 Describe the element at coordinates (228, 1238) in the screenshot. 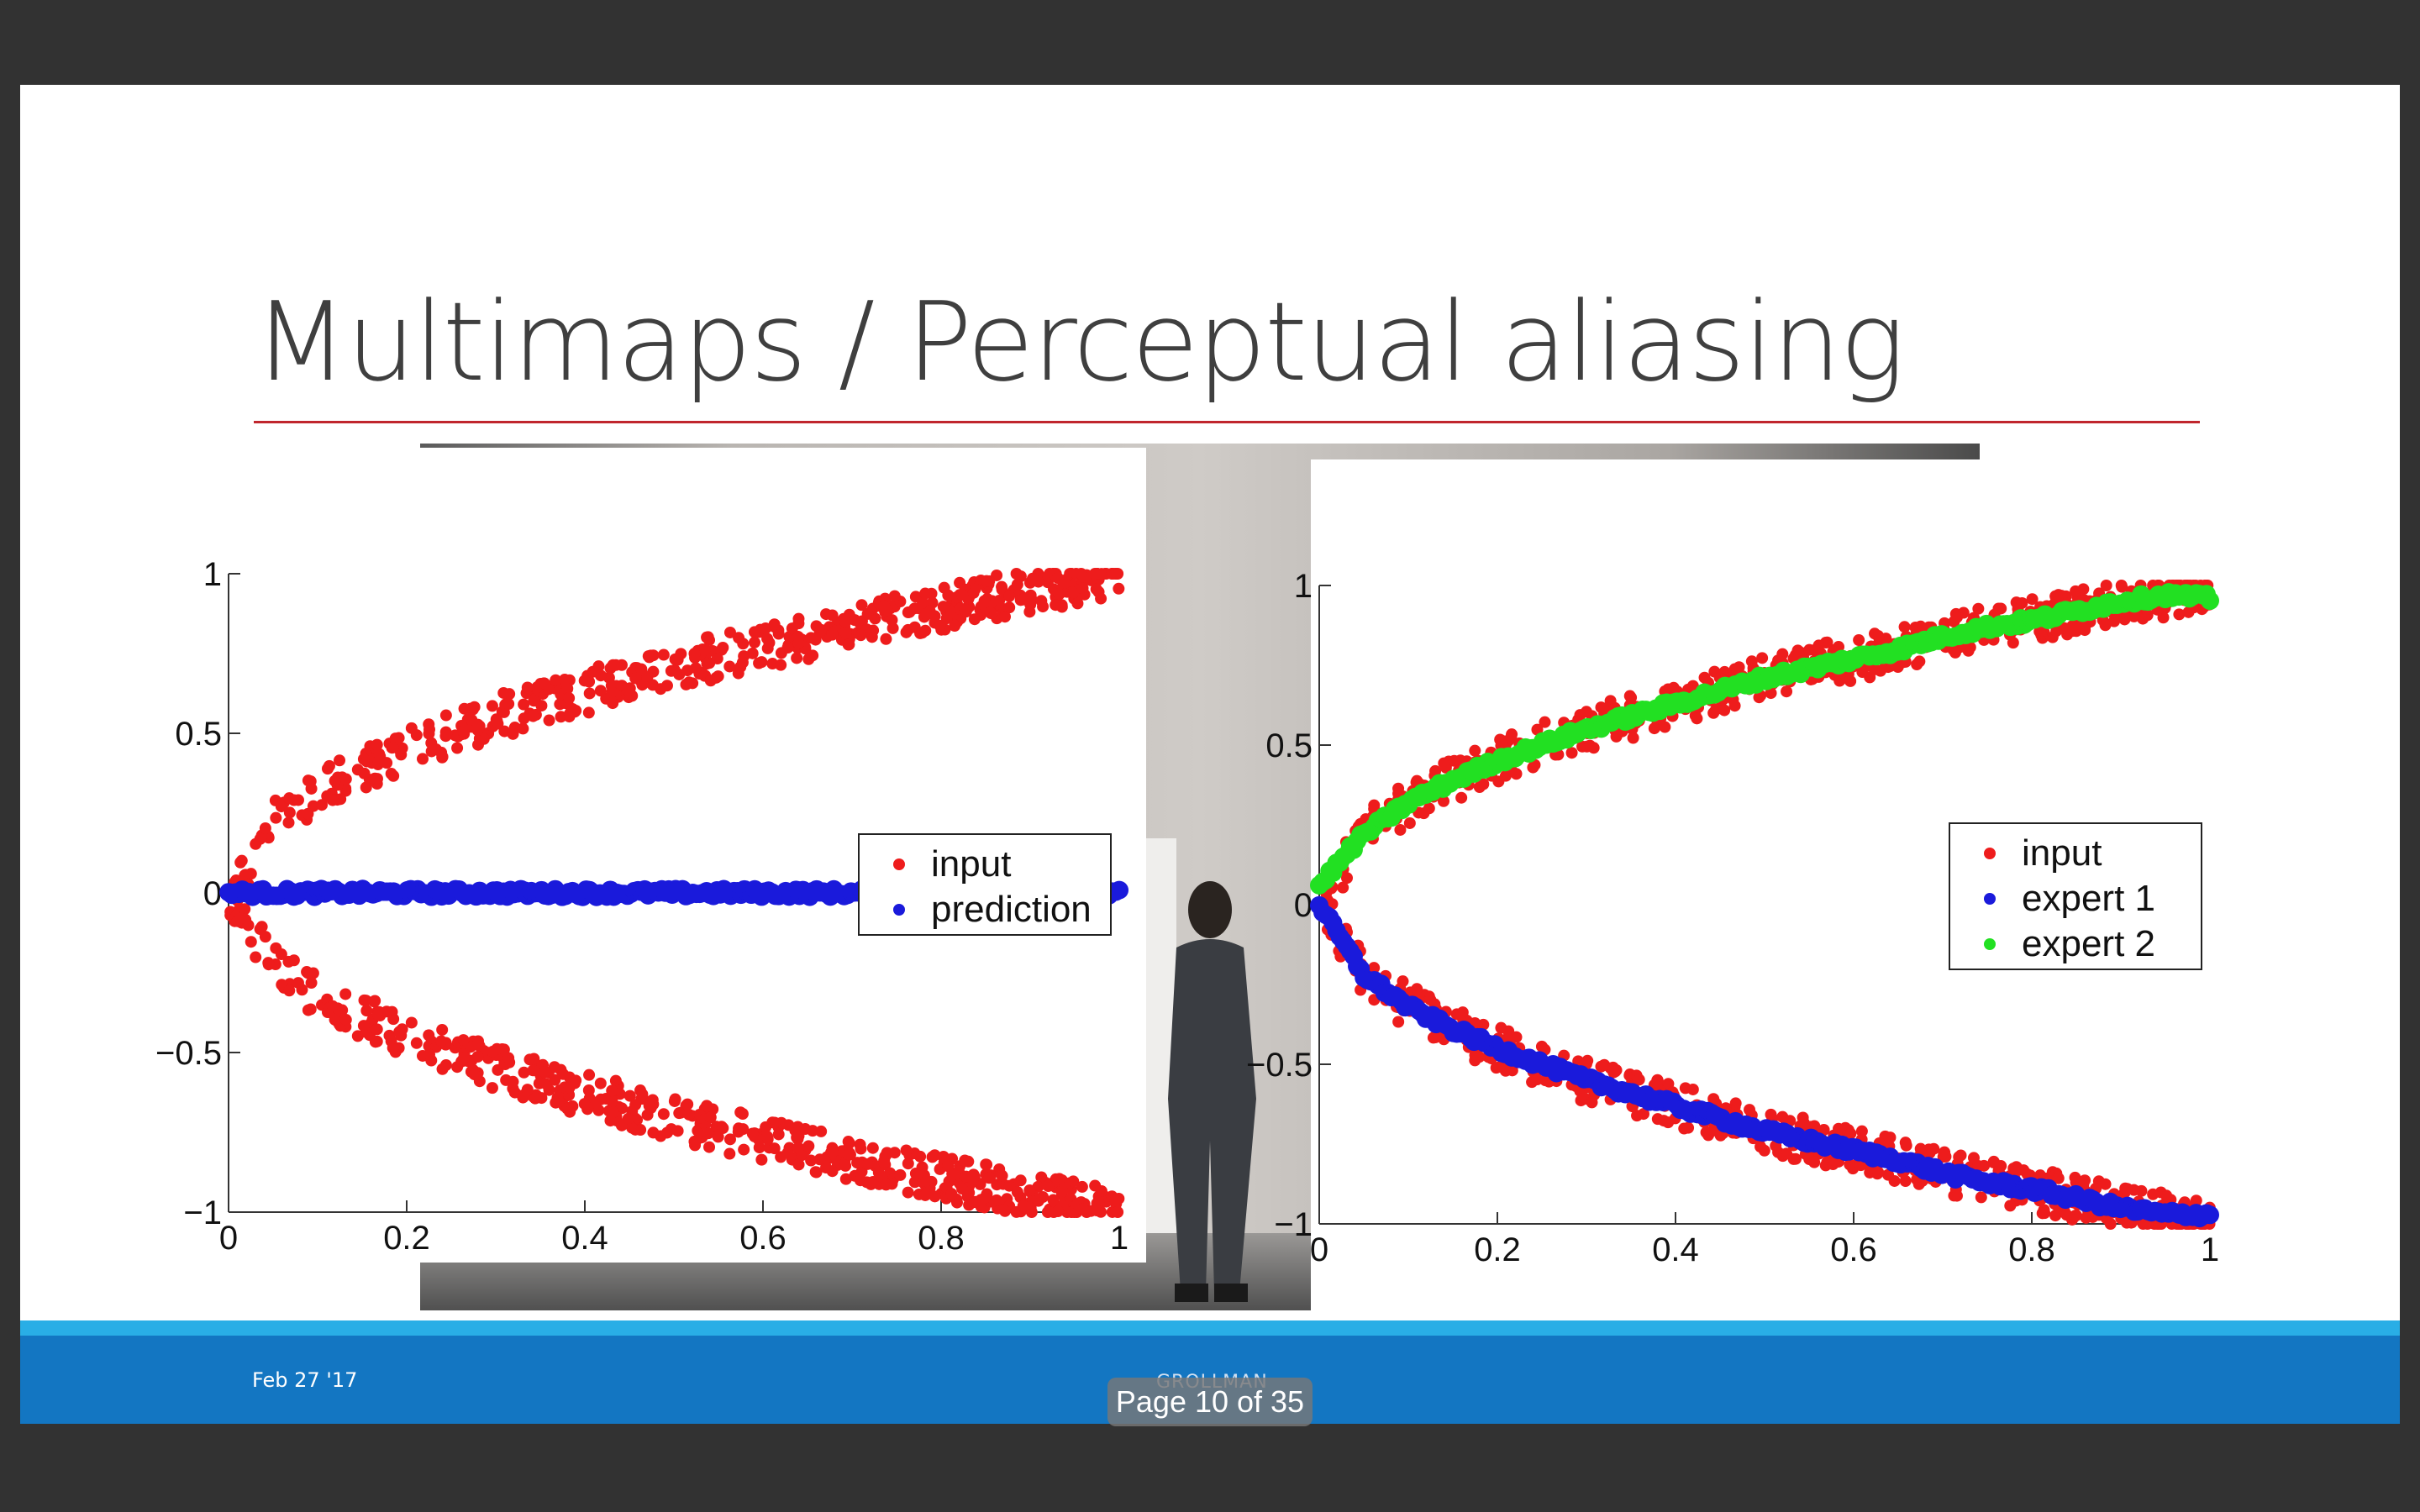

I see `x-tick-label: 0` at that location.